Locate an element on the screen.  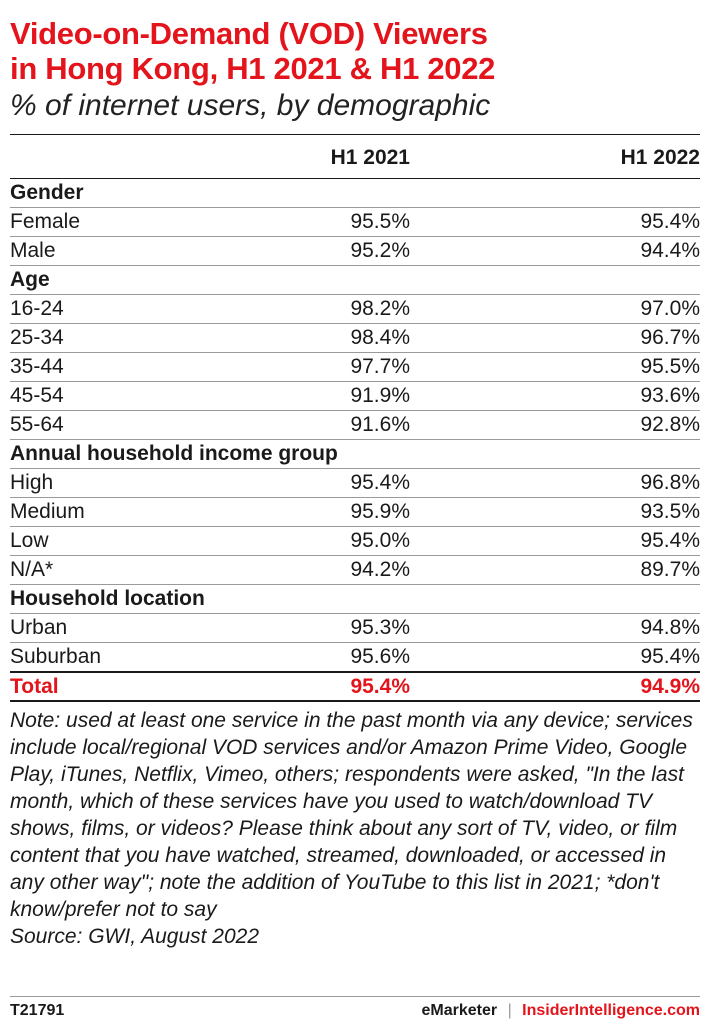
table-row: 35-44 97.7% 95.5% is located at coordinates (355, 367).